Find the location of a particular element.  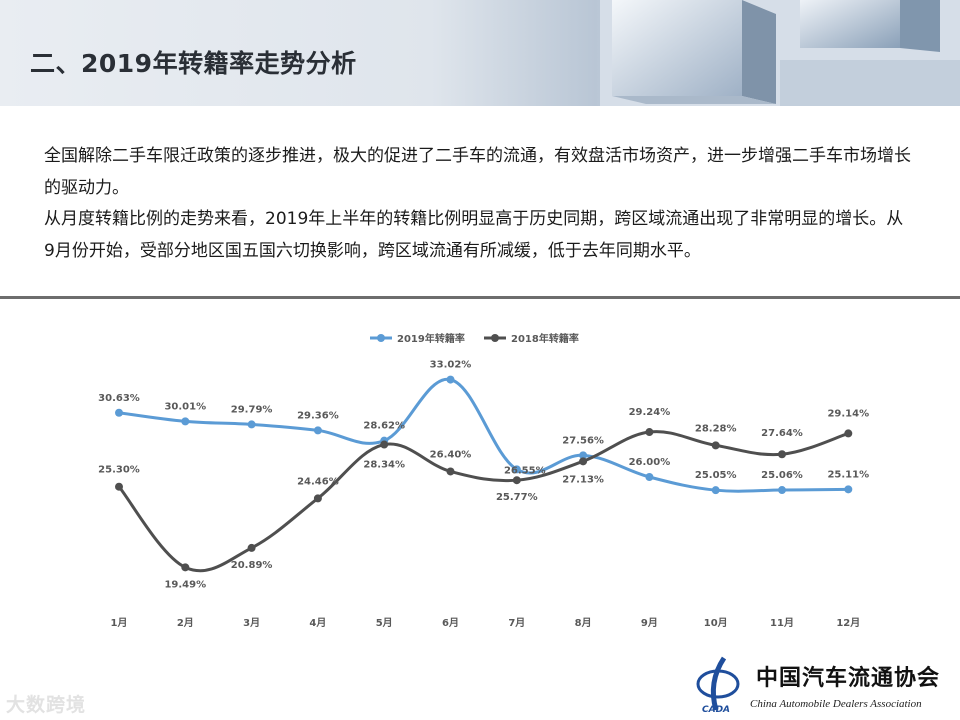

data-label-2019-7: 26.55% is located at coordinates (525, 470).